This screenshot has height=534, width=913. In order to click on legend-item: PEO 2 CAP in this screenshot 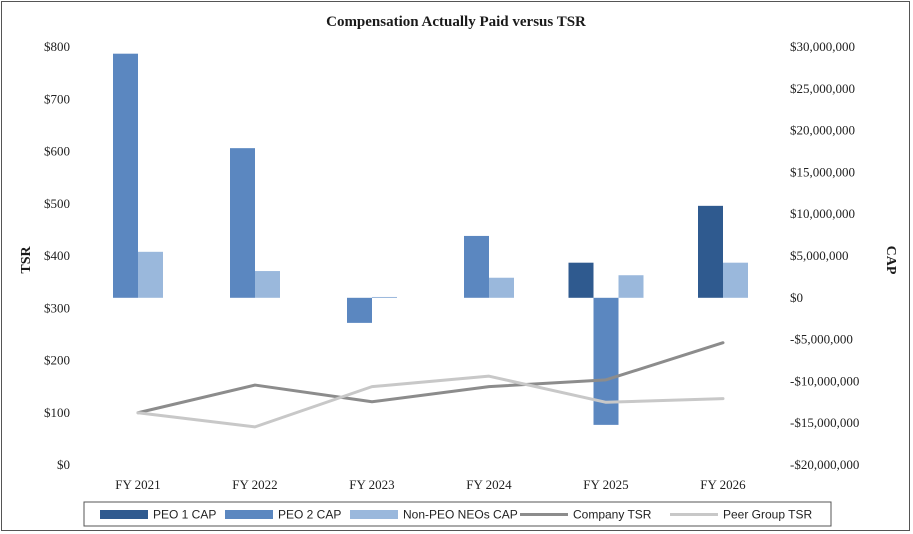, I will do `click(283, 515)`.